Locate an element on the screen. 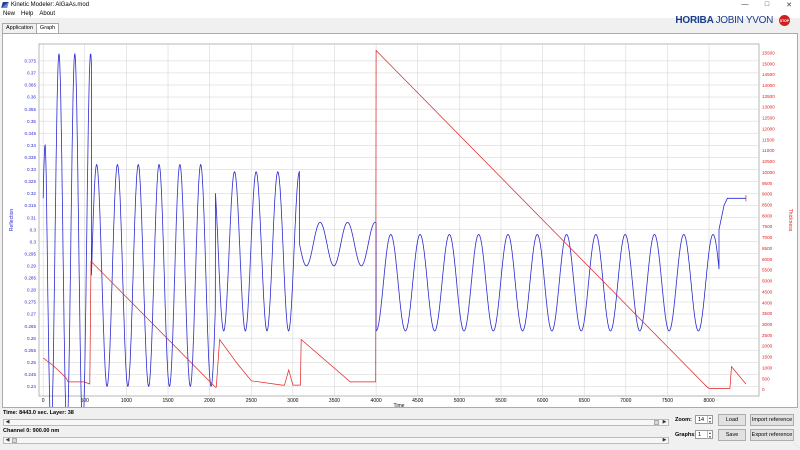 Image resolution: width=800 pixels, height=450 pixels. y2-tick-label: 8000 is located at coordinates (767, 215).